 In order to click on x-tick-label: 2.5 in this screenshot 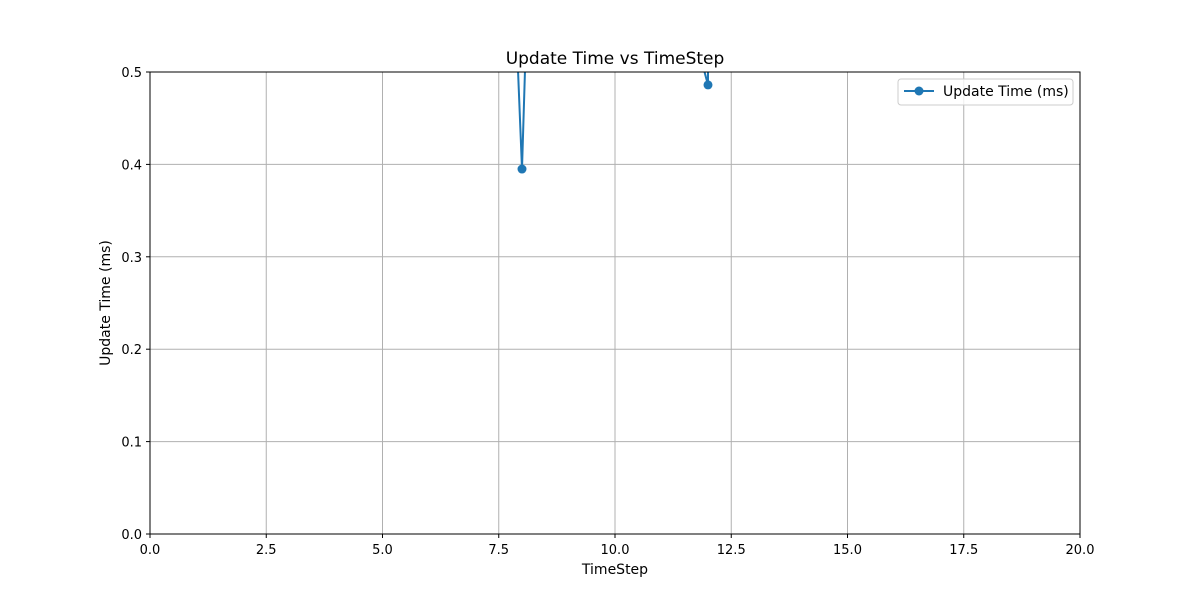, I will do `click(266, 550)`.